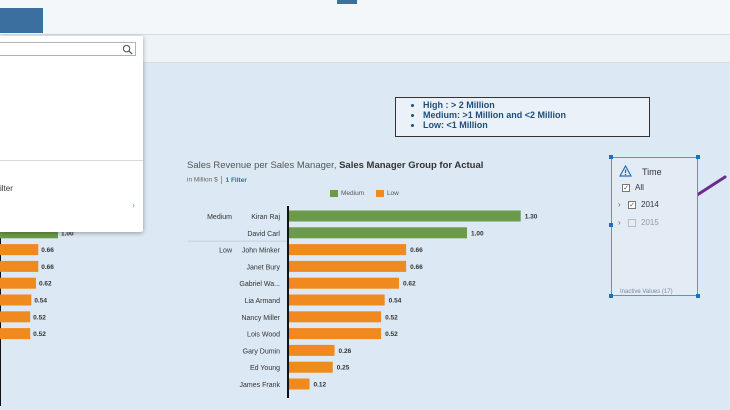 The image size is (730, 410). What do you see at coordinates (646, 292) in the screenshot?
I see `inactive-values-label: Inactive Values (17)` at bounding box center [646, 292].